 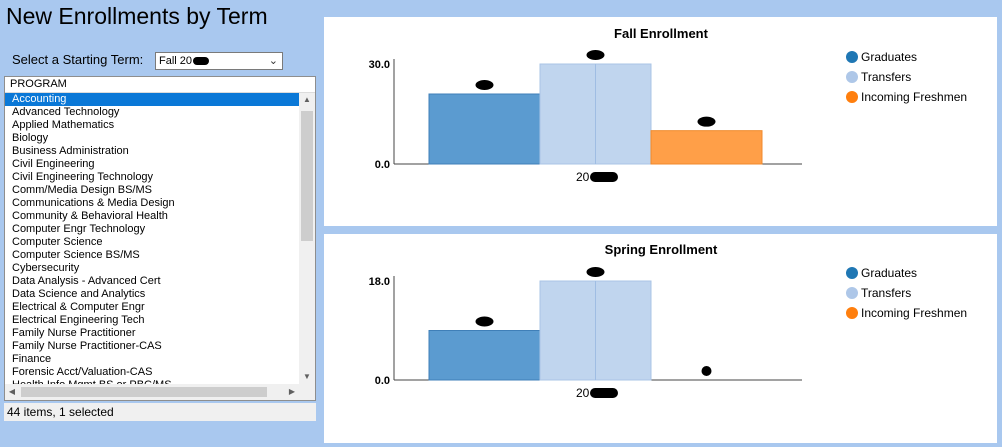 What do you see at coordinates (176, 61) in the screenshot?
I see `term-select-value: Fall 20` at bounding box center [176, 61].